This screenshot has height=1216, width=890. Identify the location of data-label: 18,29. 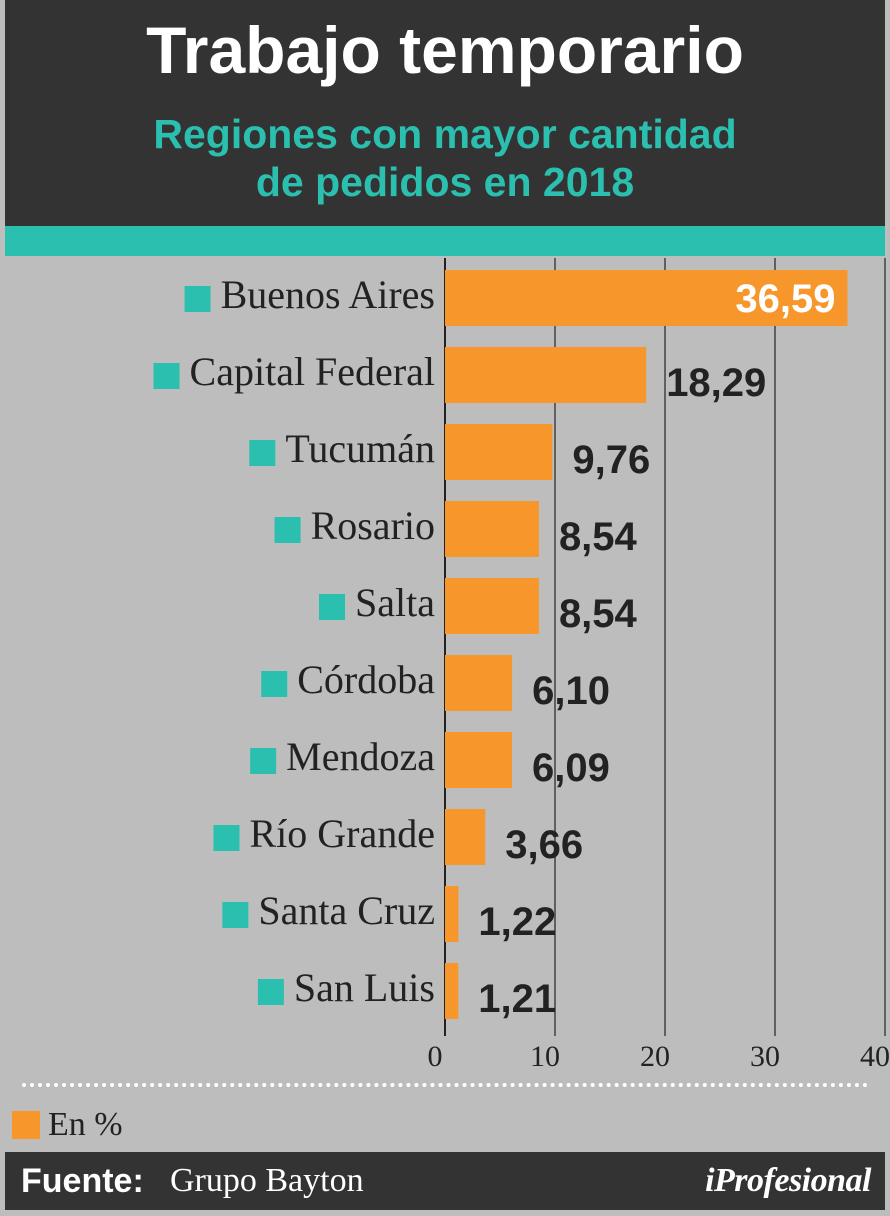
(716, 383).